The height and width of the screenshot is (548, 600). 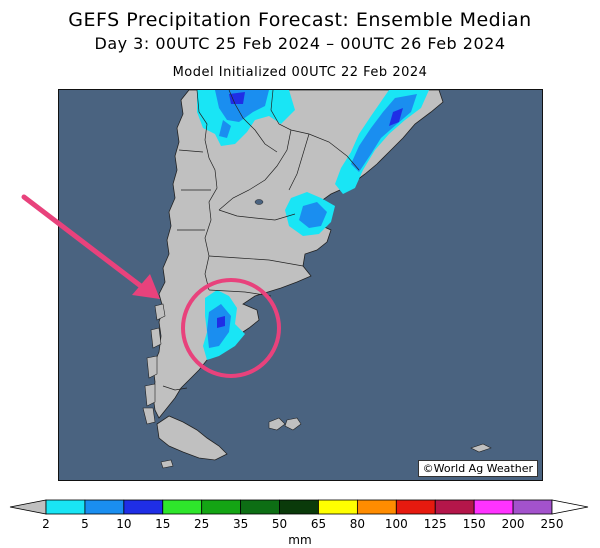 I want to click on scale-tick-25: 25, so click(x=201, y=524).